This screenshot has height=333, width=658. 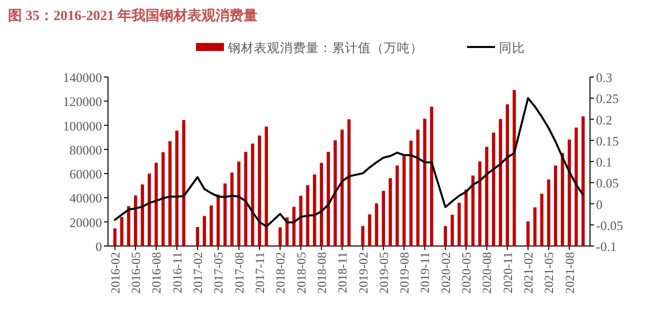 What do you see at coordinates (86, 174) in the screenshot?
I see `y-tick-label: 60000` at bounding box center [86, 174].